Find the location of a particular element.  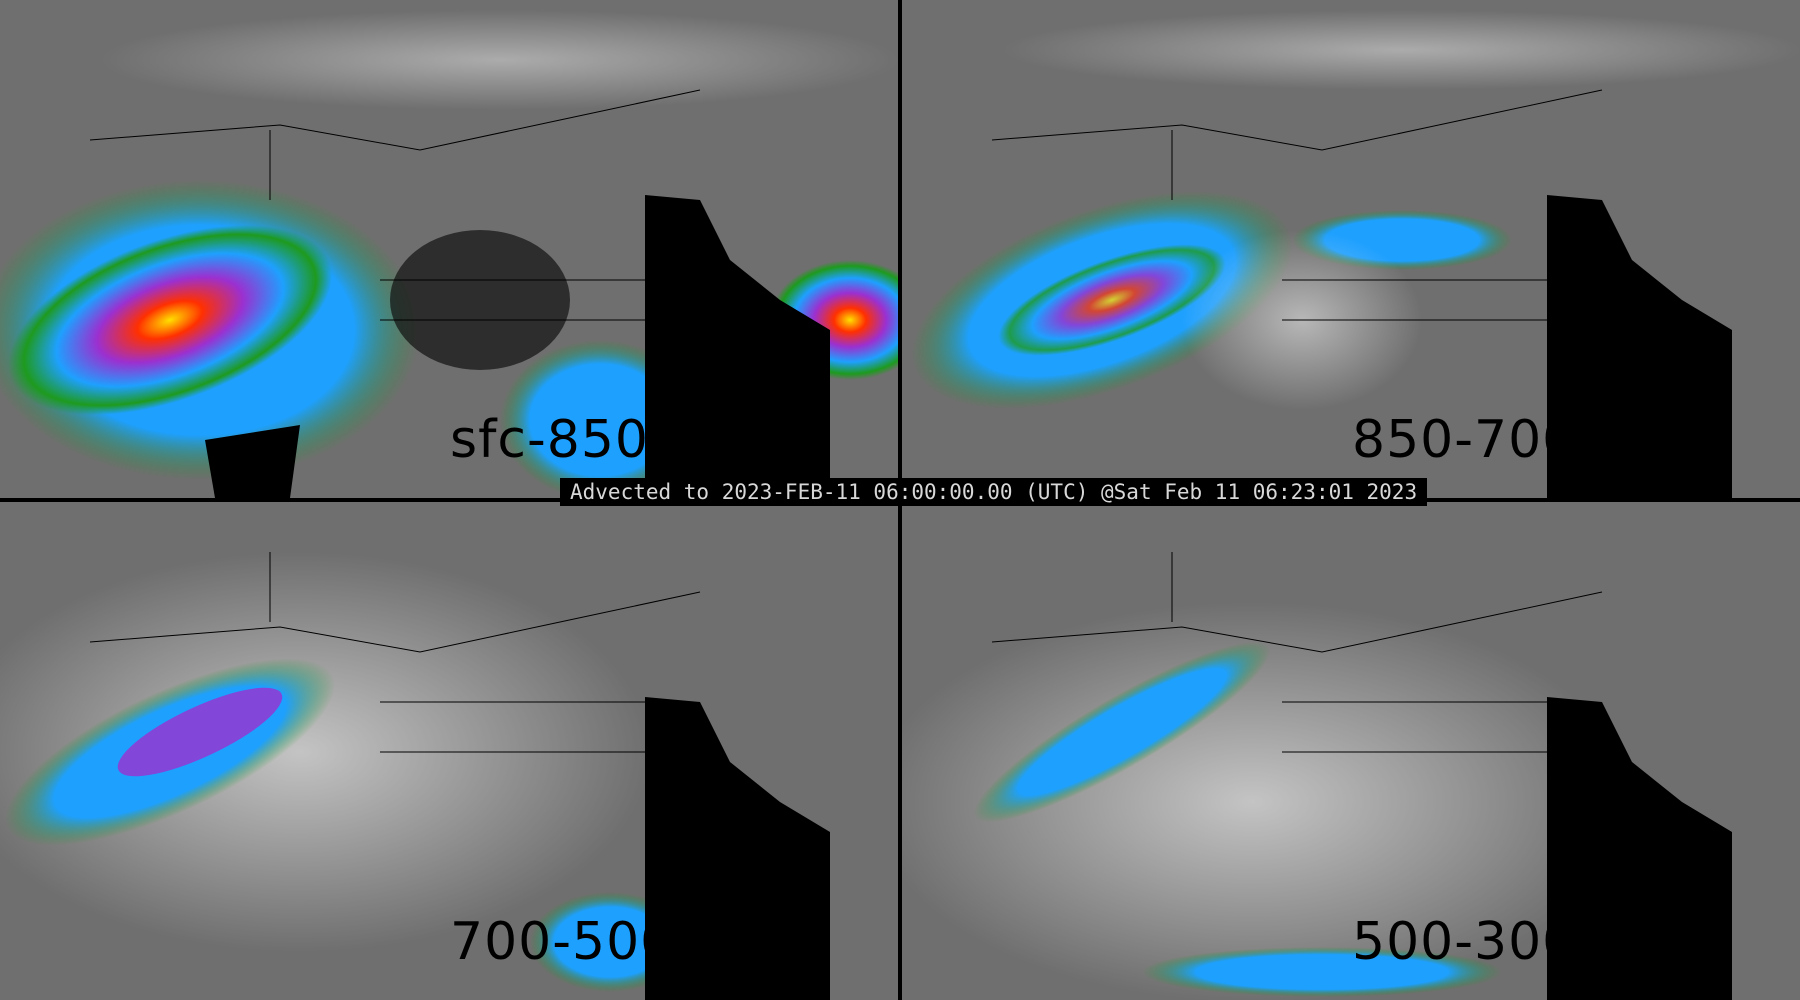

panel-label: sfc-850 is located at coordinates (550, 440).